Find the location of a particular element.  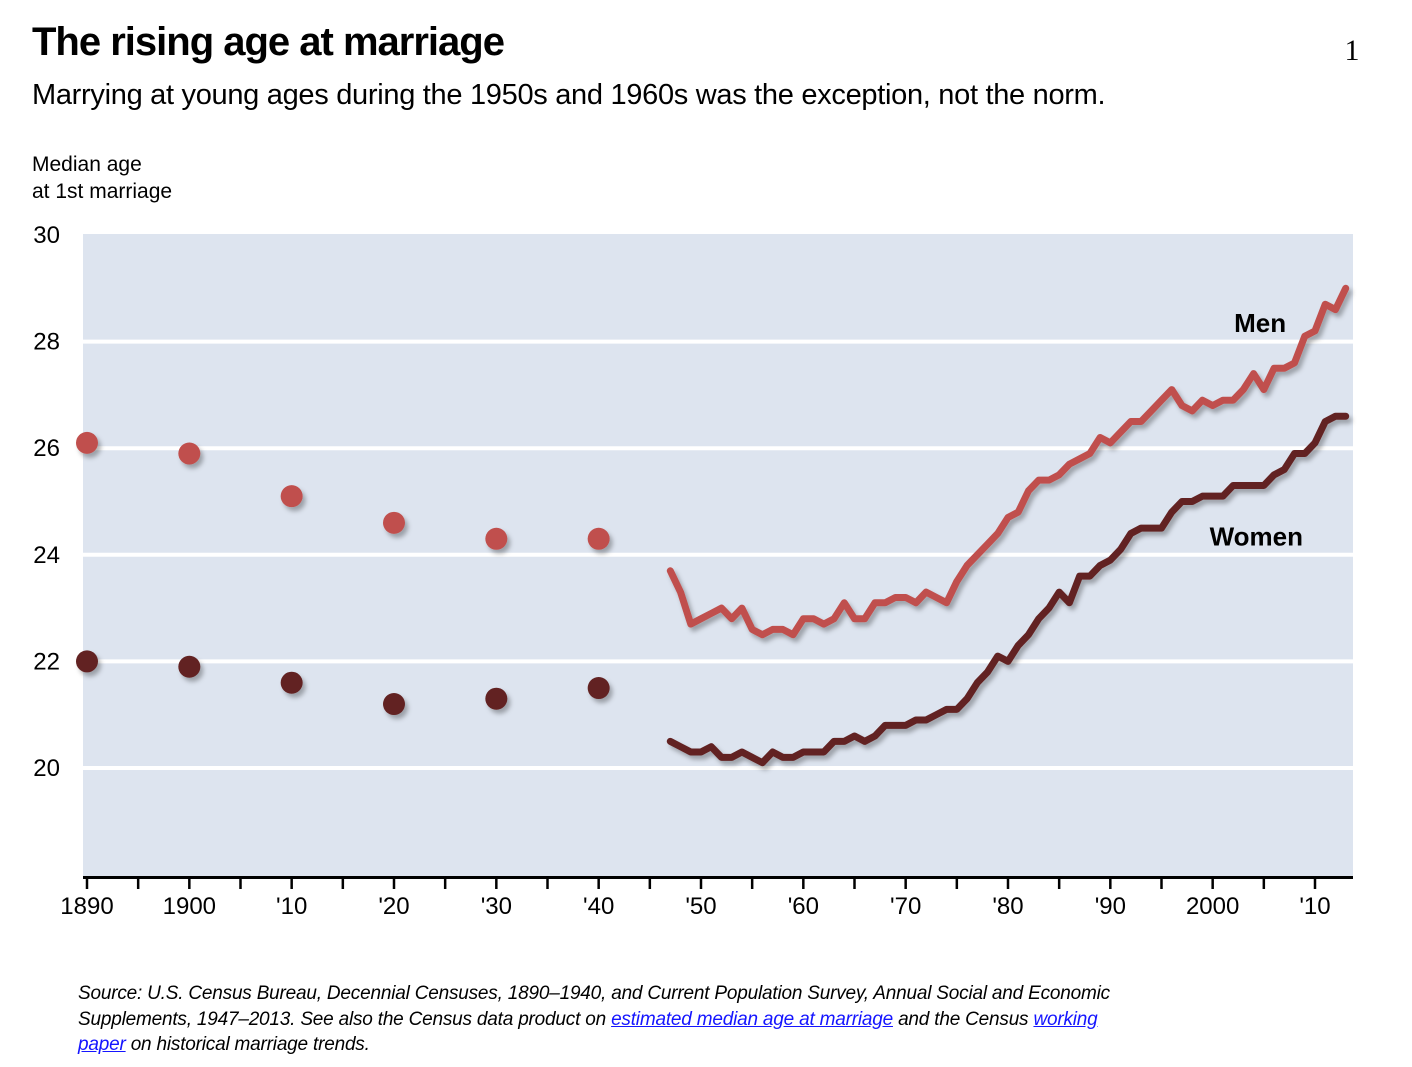

women-scatter-point-1920 is located at coordinates (393, 704).